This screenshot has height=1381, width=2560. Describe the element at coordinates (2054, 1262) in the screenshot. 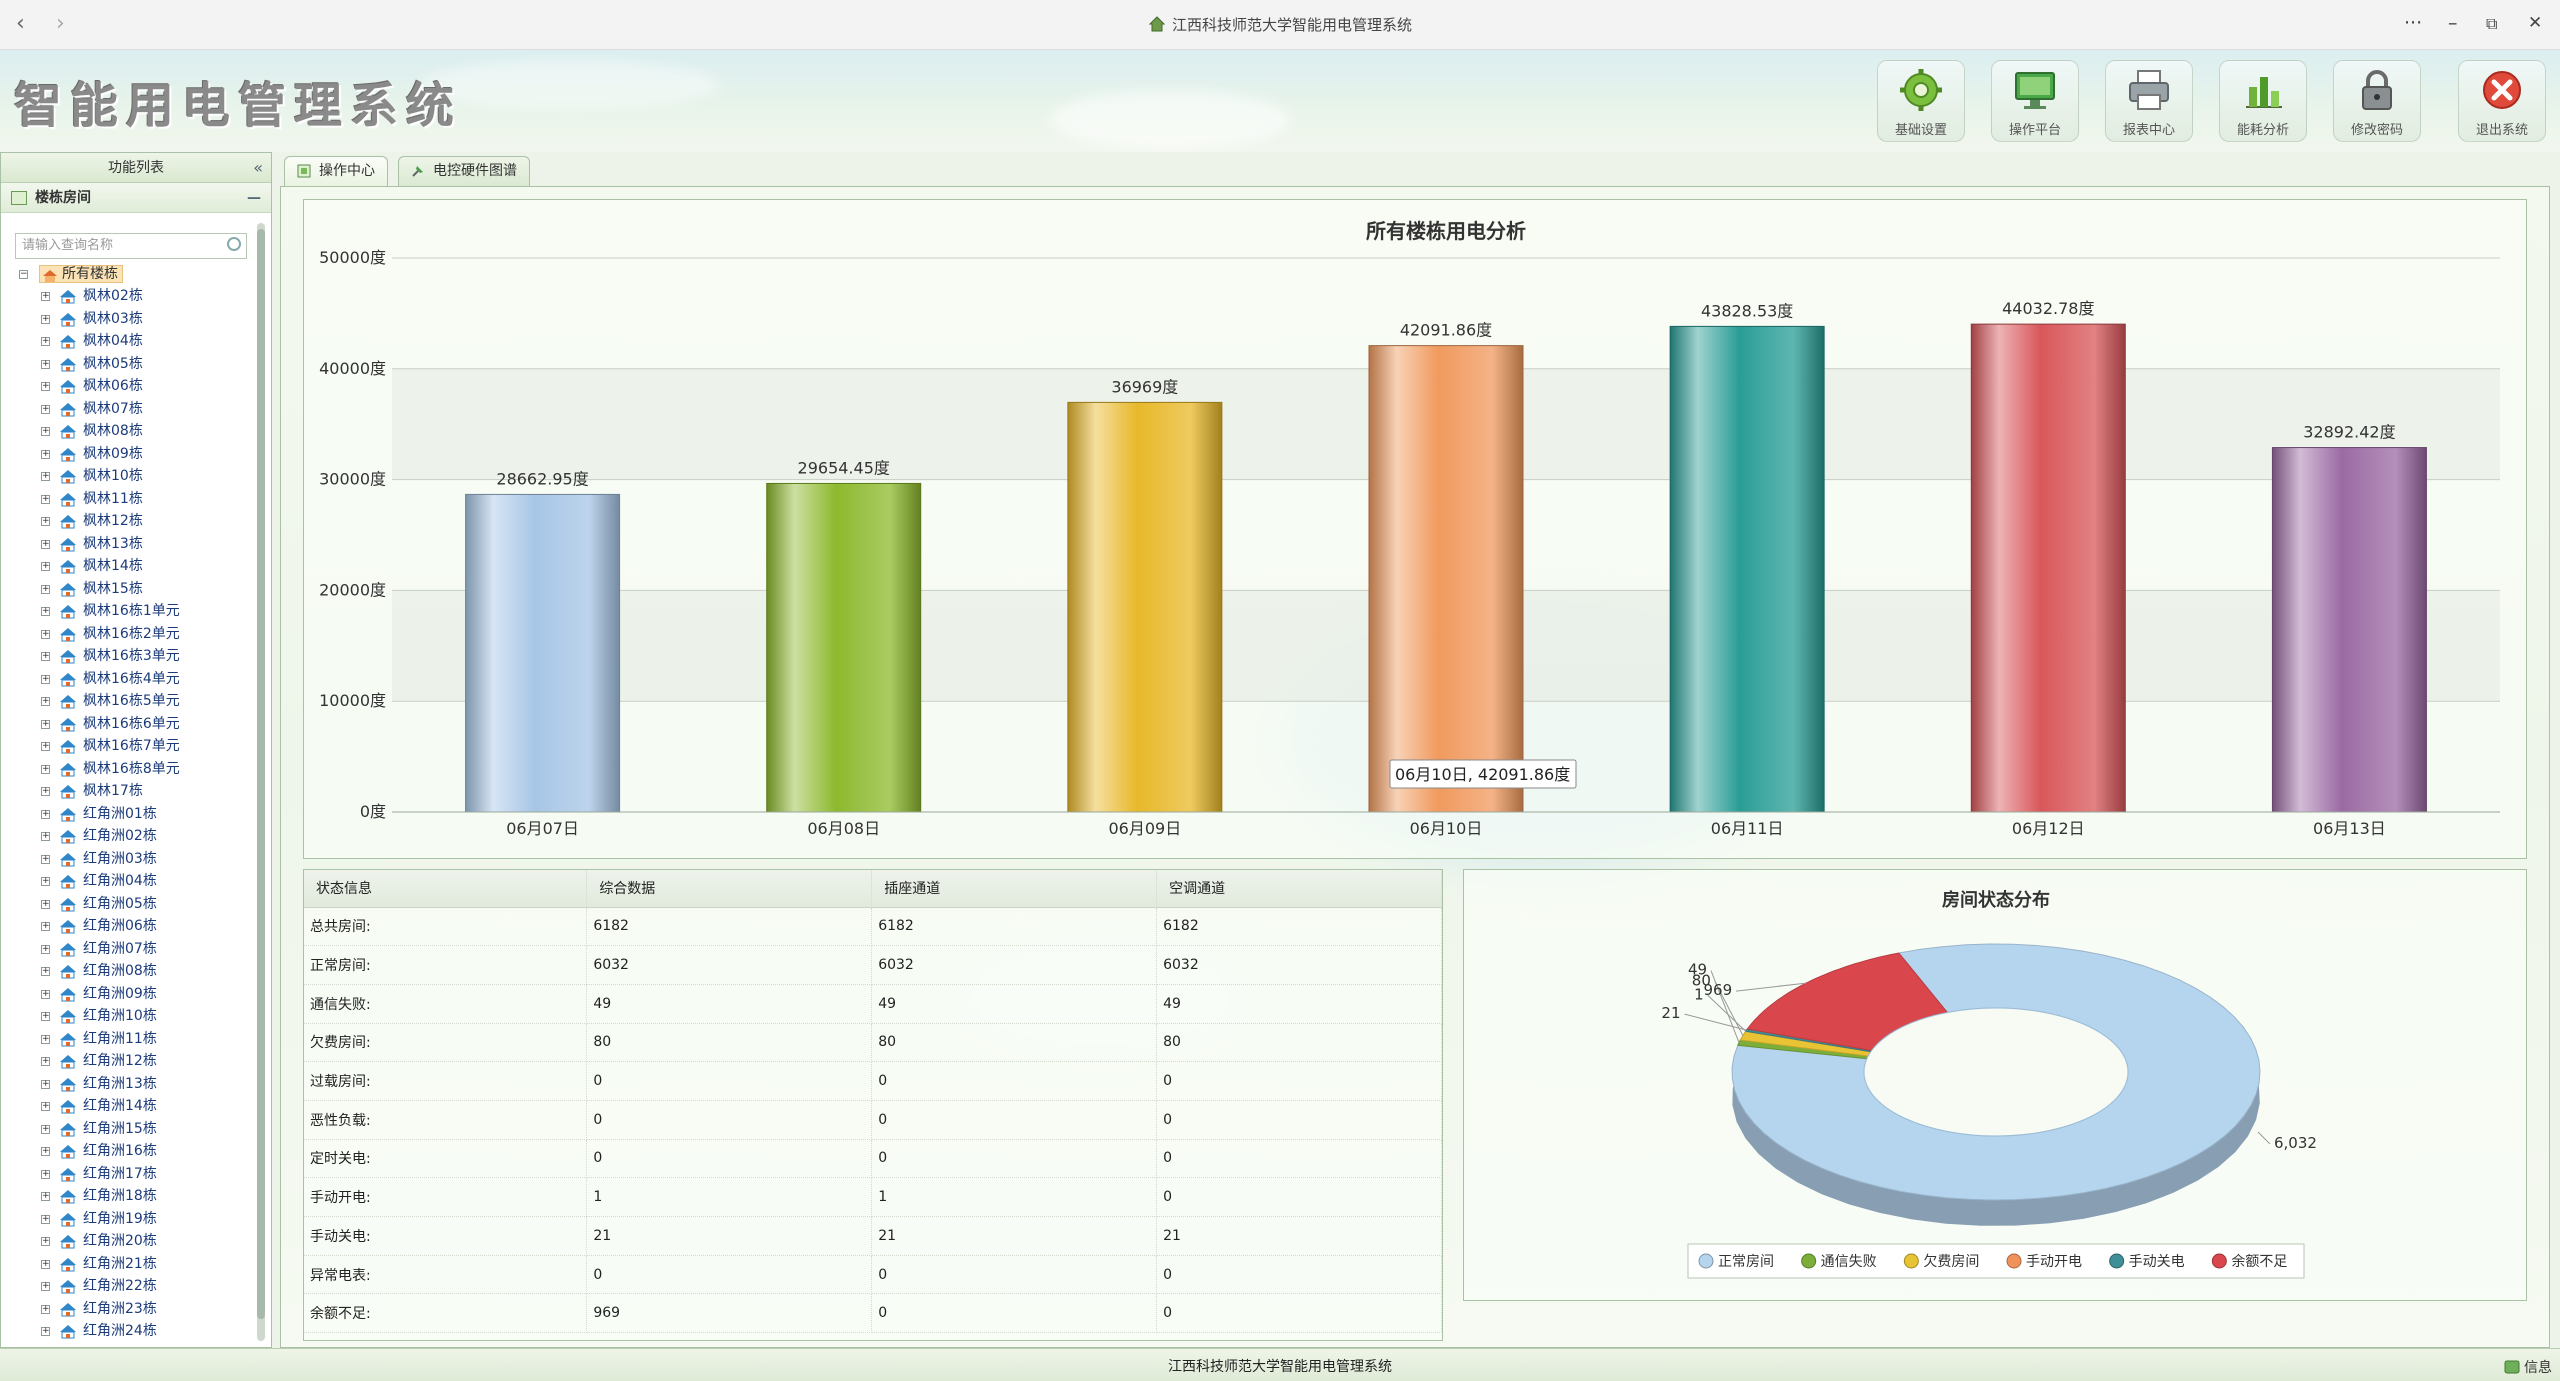

I see `legend-item-label: 手动开电` at that location.